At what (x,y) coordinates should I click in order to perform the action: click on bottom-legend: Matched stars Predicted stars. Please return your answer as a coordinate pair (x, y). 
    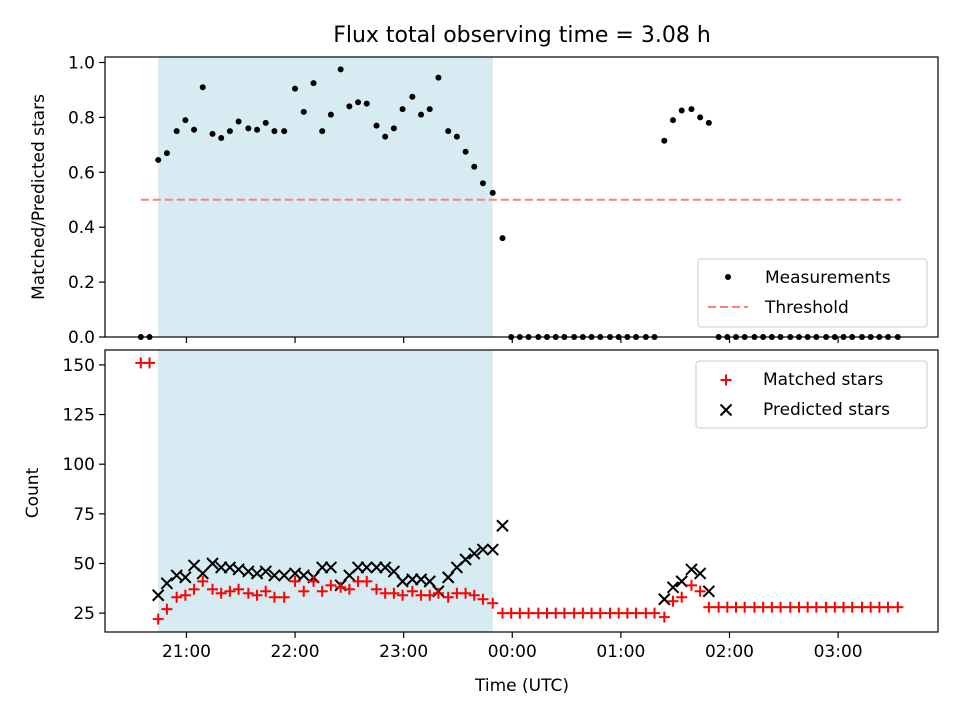
    Looking at the image, I should click on (811, 394).